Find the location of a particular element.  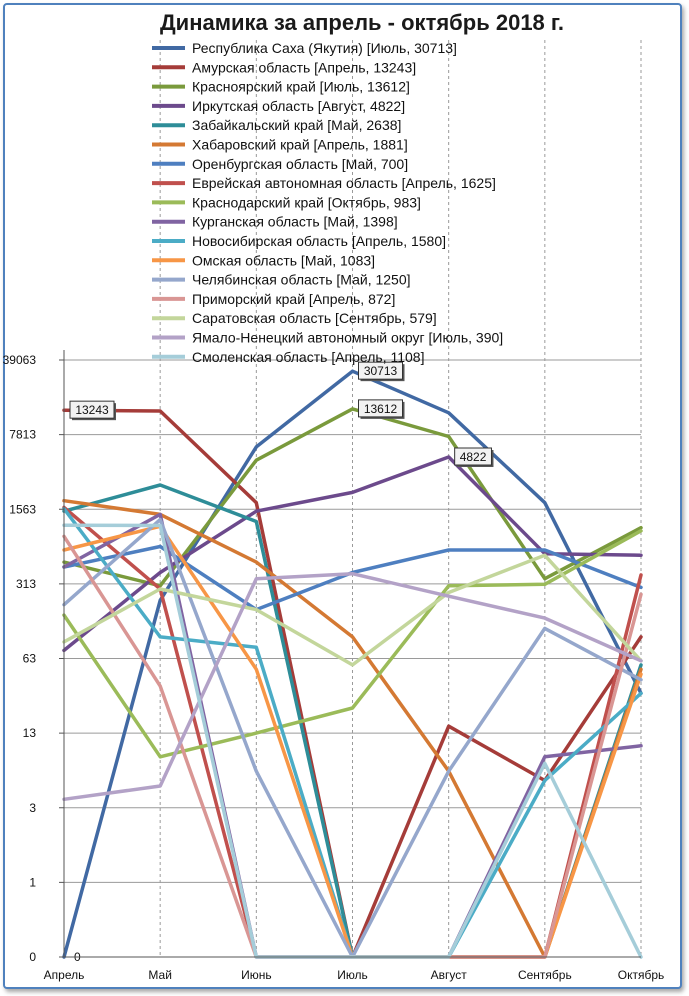

y-tick-label: 1 is located at coordinates (32, 882).